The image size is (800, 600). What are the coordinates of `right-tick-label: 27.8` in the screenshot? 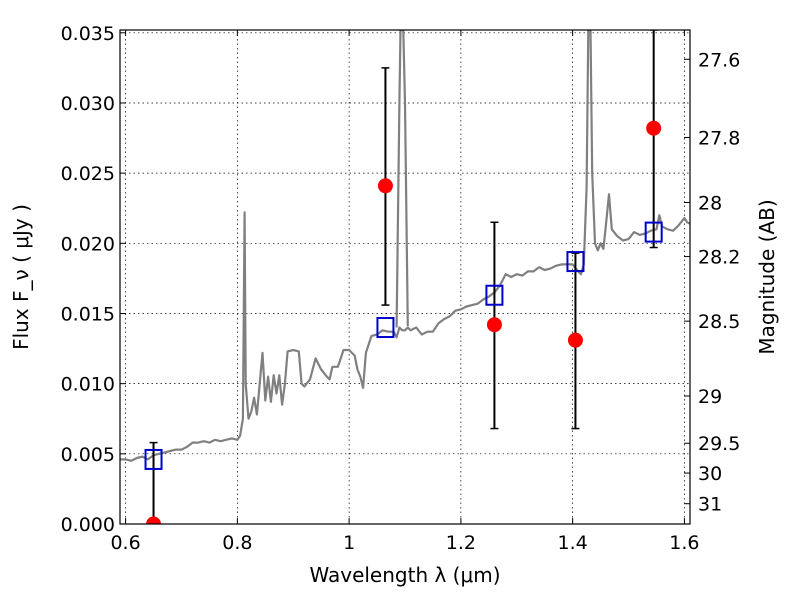 It's located at (719, 138).